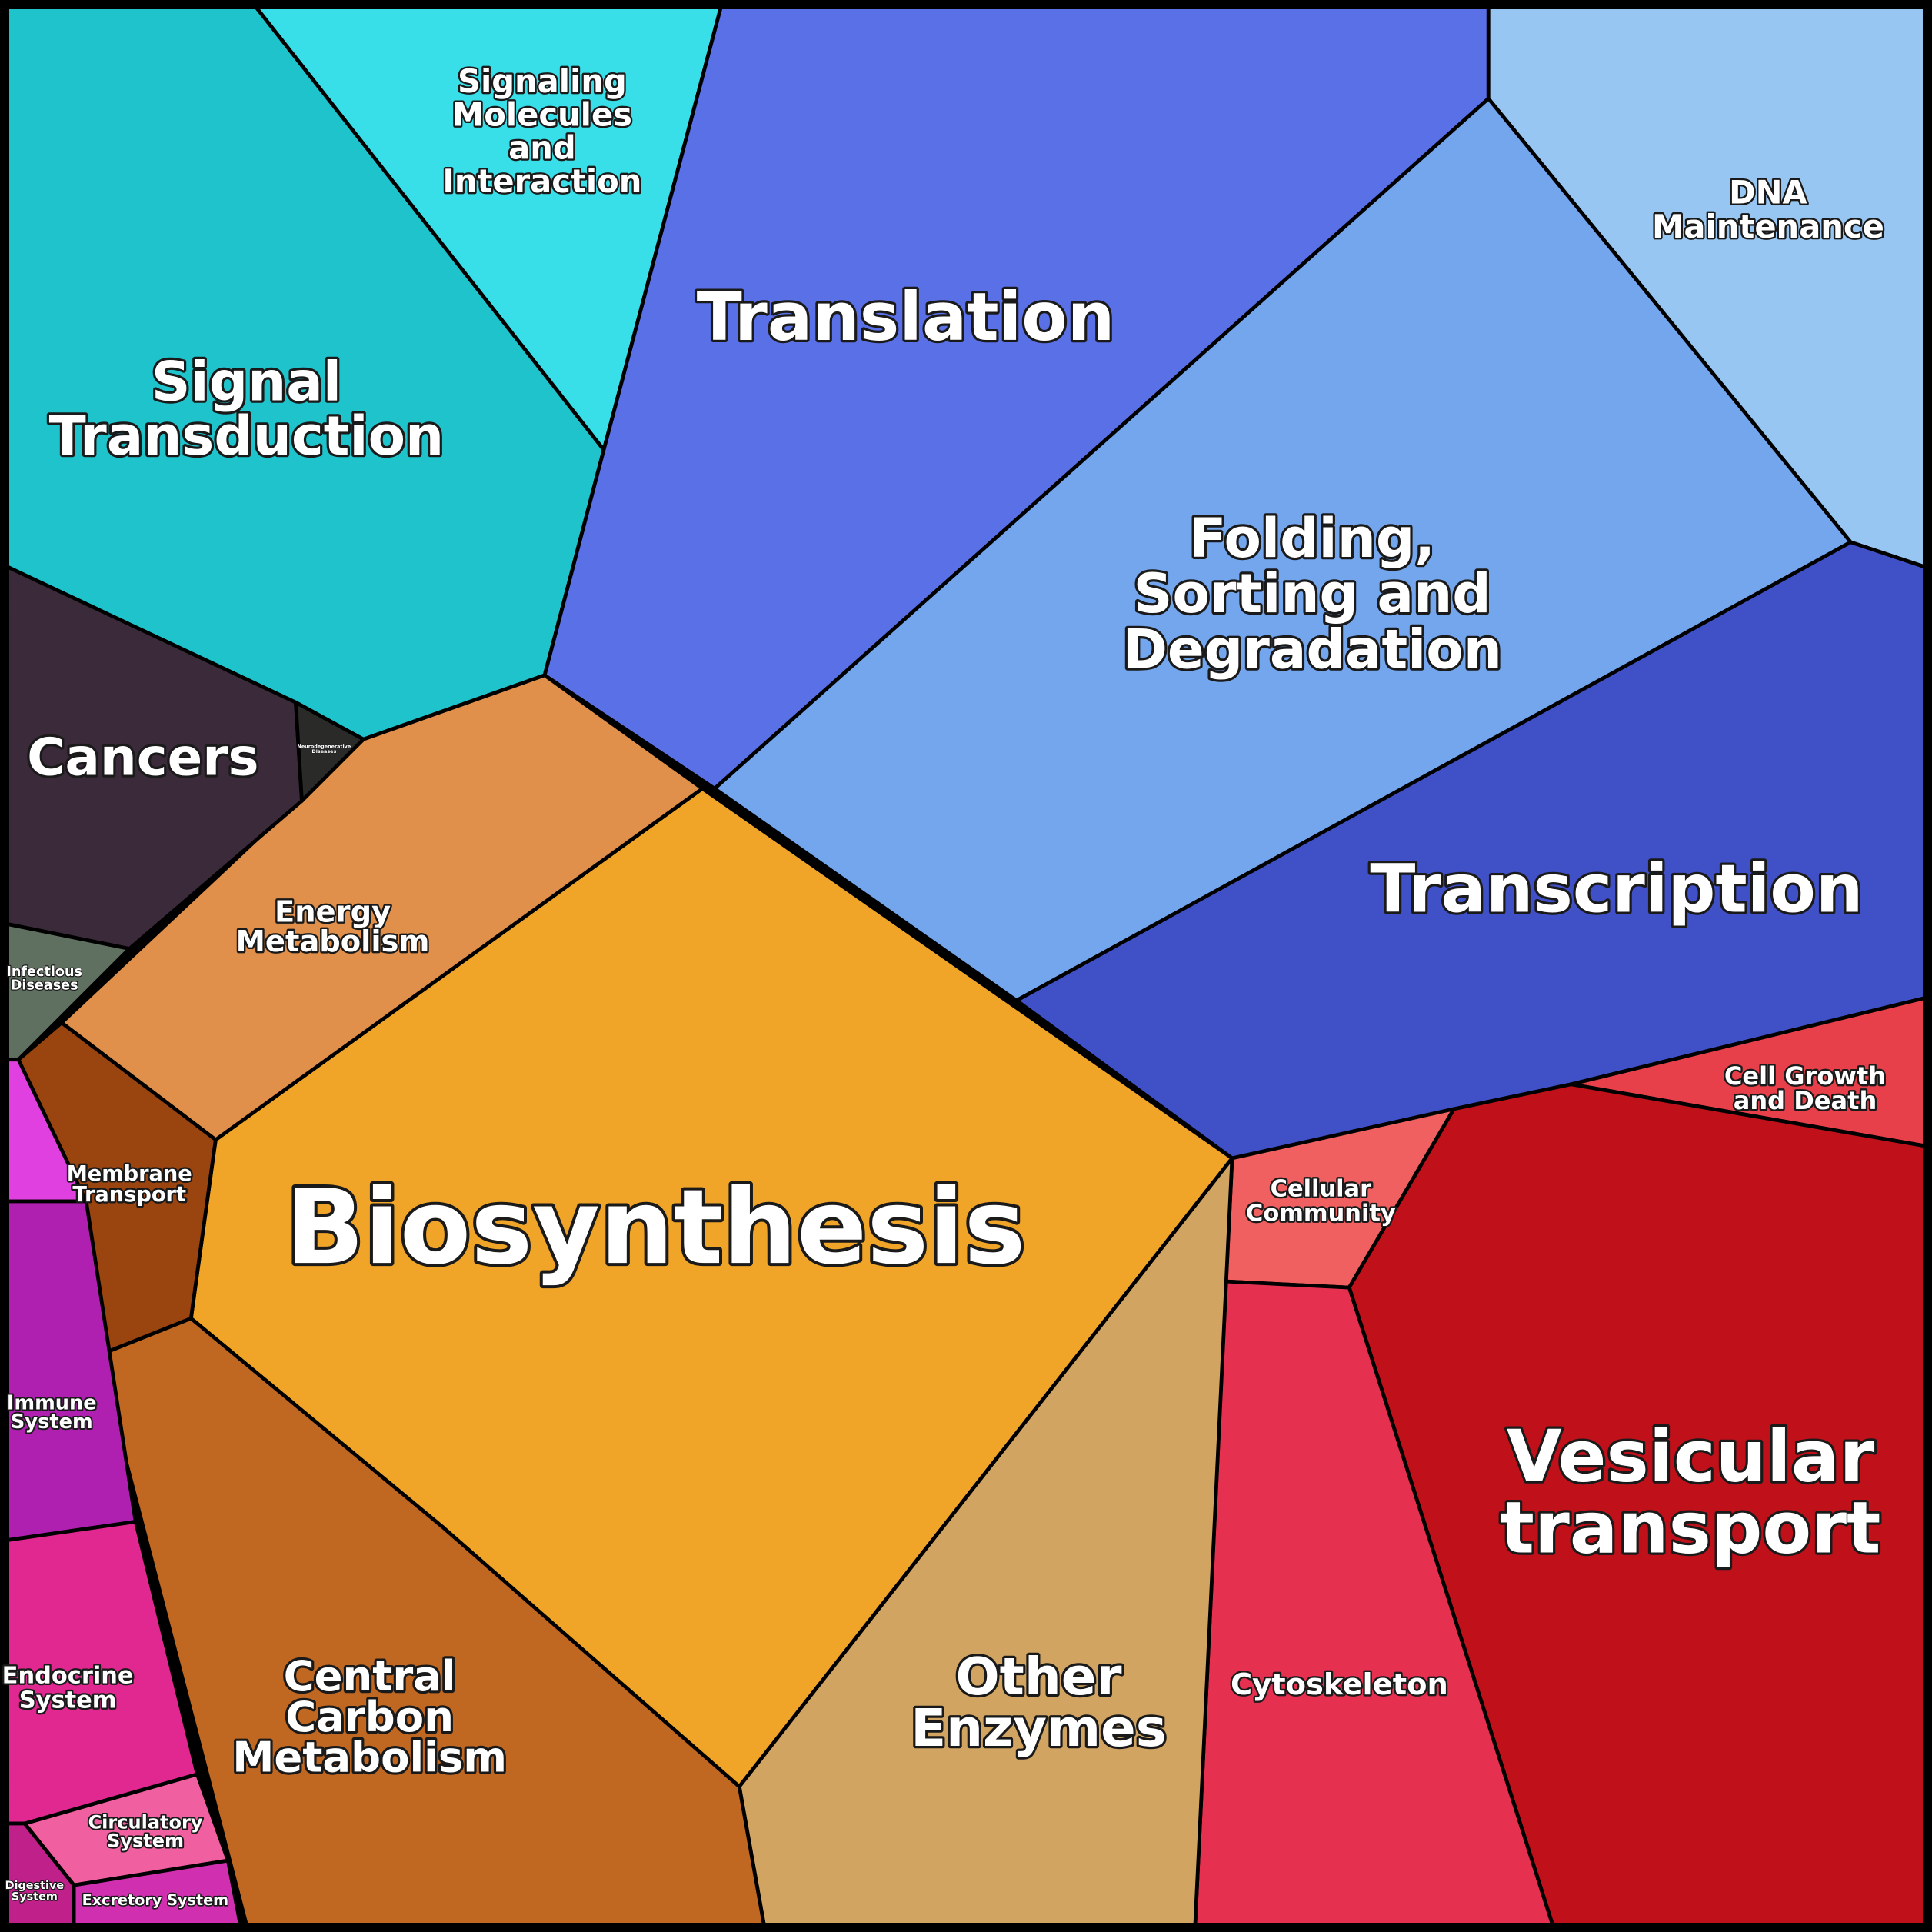  I want to click on label-line: Endocrine, so click(68, 1675).